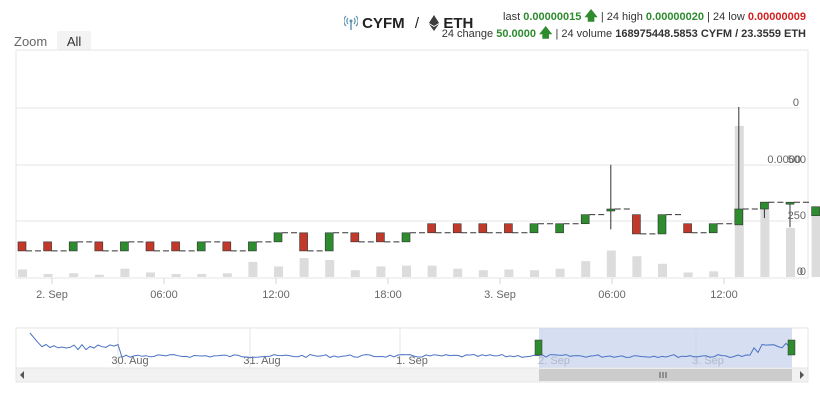 This screenshot has height=404, width=820. I want to click on high-label: | 24 high, so click(621, 17).